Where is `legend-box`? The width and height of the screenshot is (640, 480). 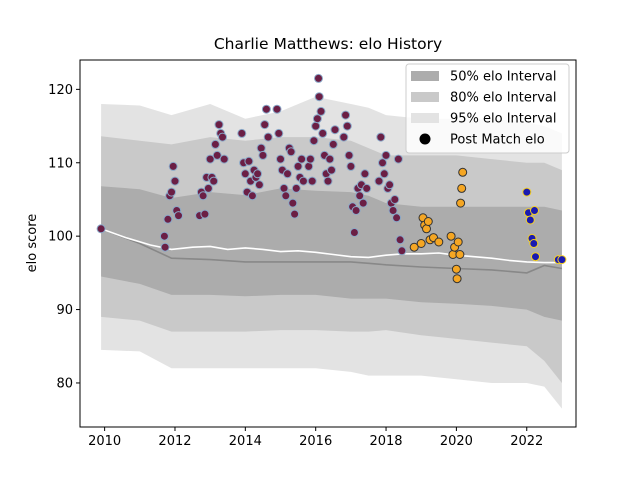 legend-box is located at coordinates (487, 108).